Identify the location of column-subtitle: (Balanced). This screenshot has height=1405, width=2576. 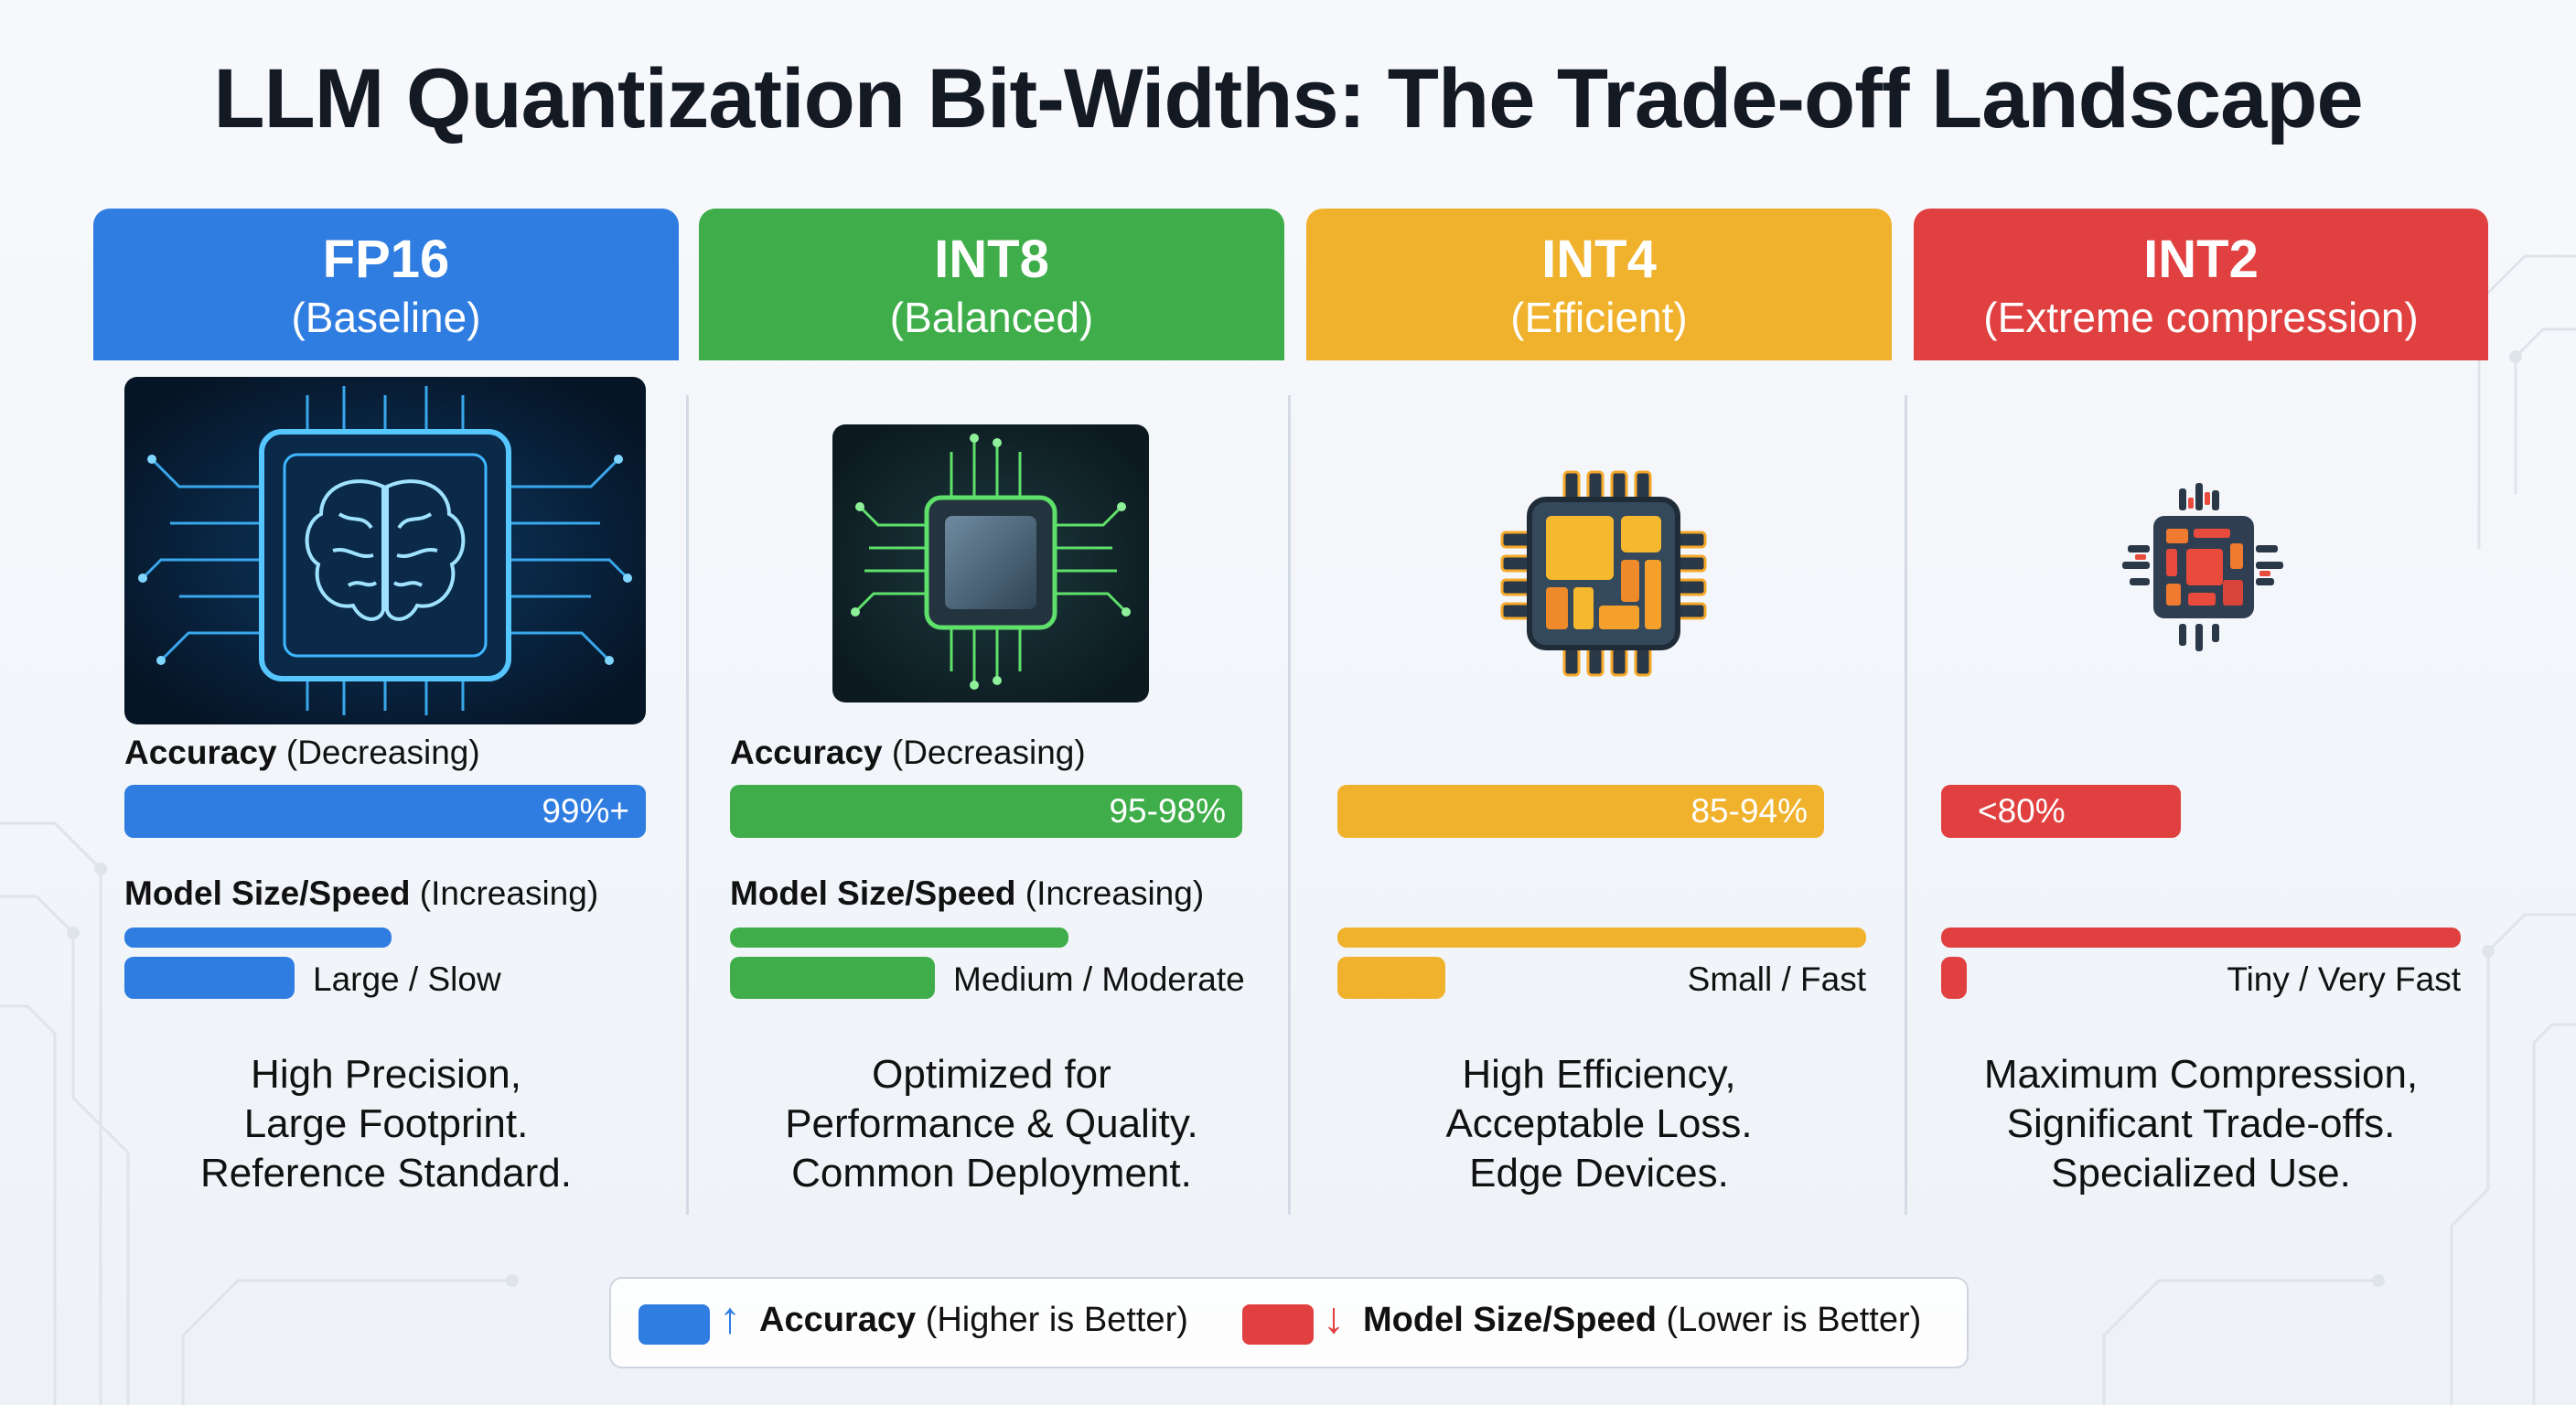
(992, 318).